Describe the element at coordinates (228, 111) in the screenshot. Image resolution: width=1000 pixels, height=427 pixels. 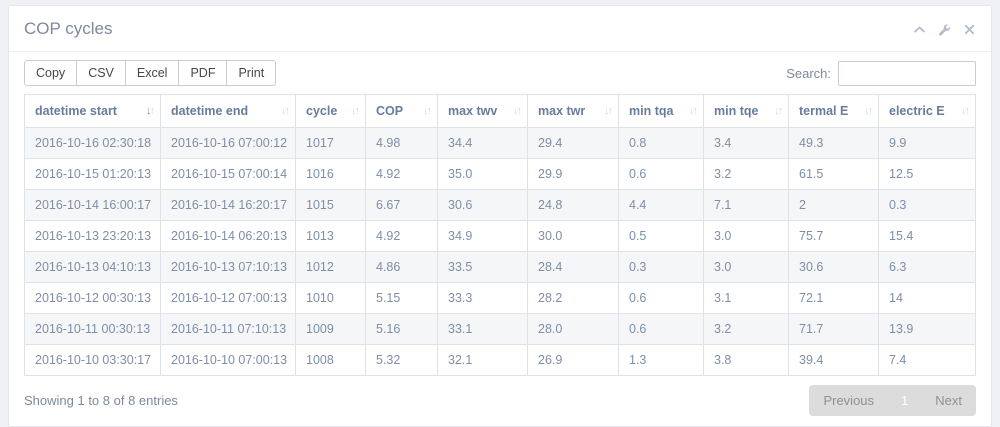
I see `column-header-datetime-end: datetime end ↓↑` at that location.